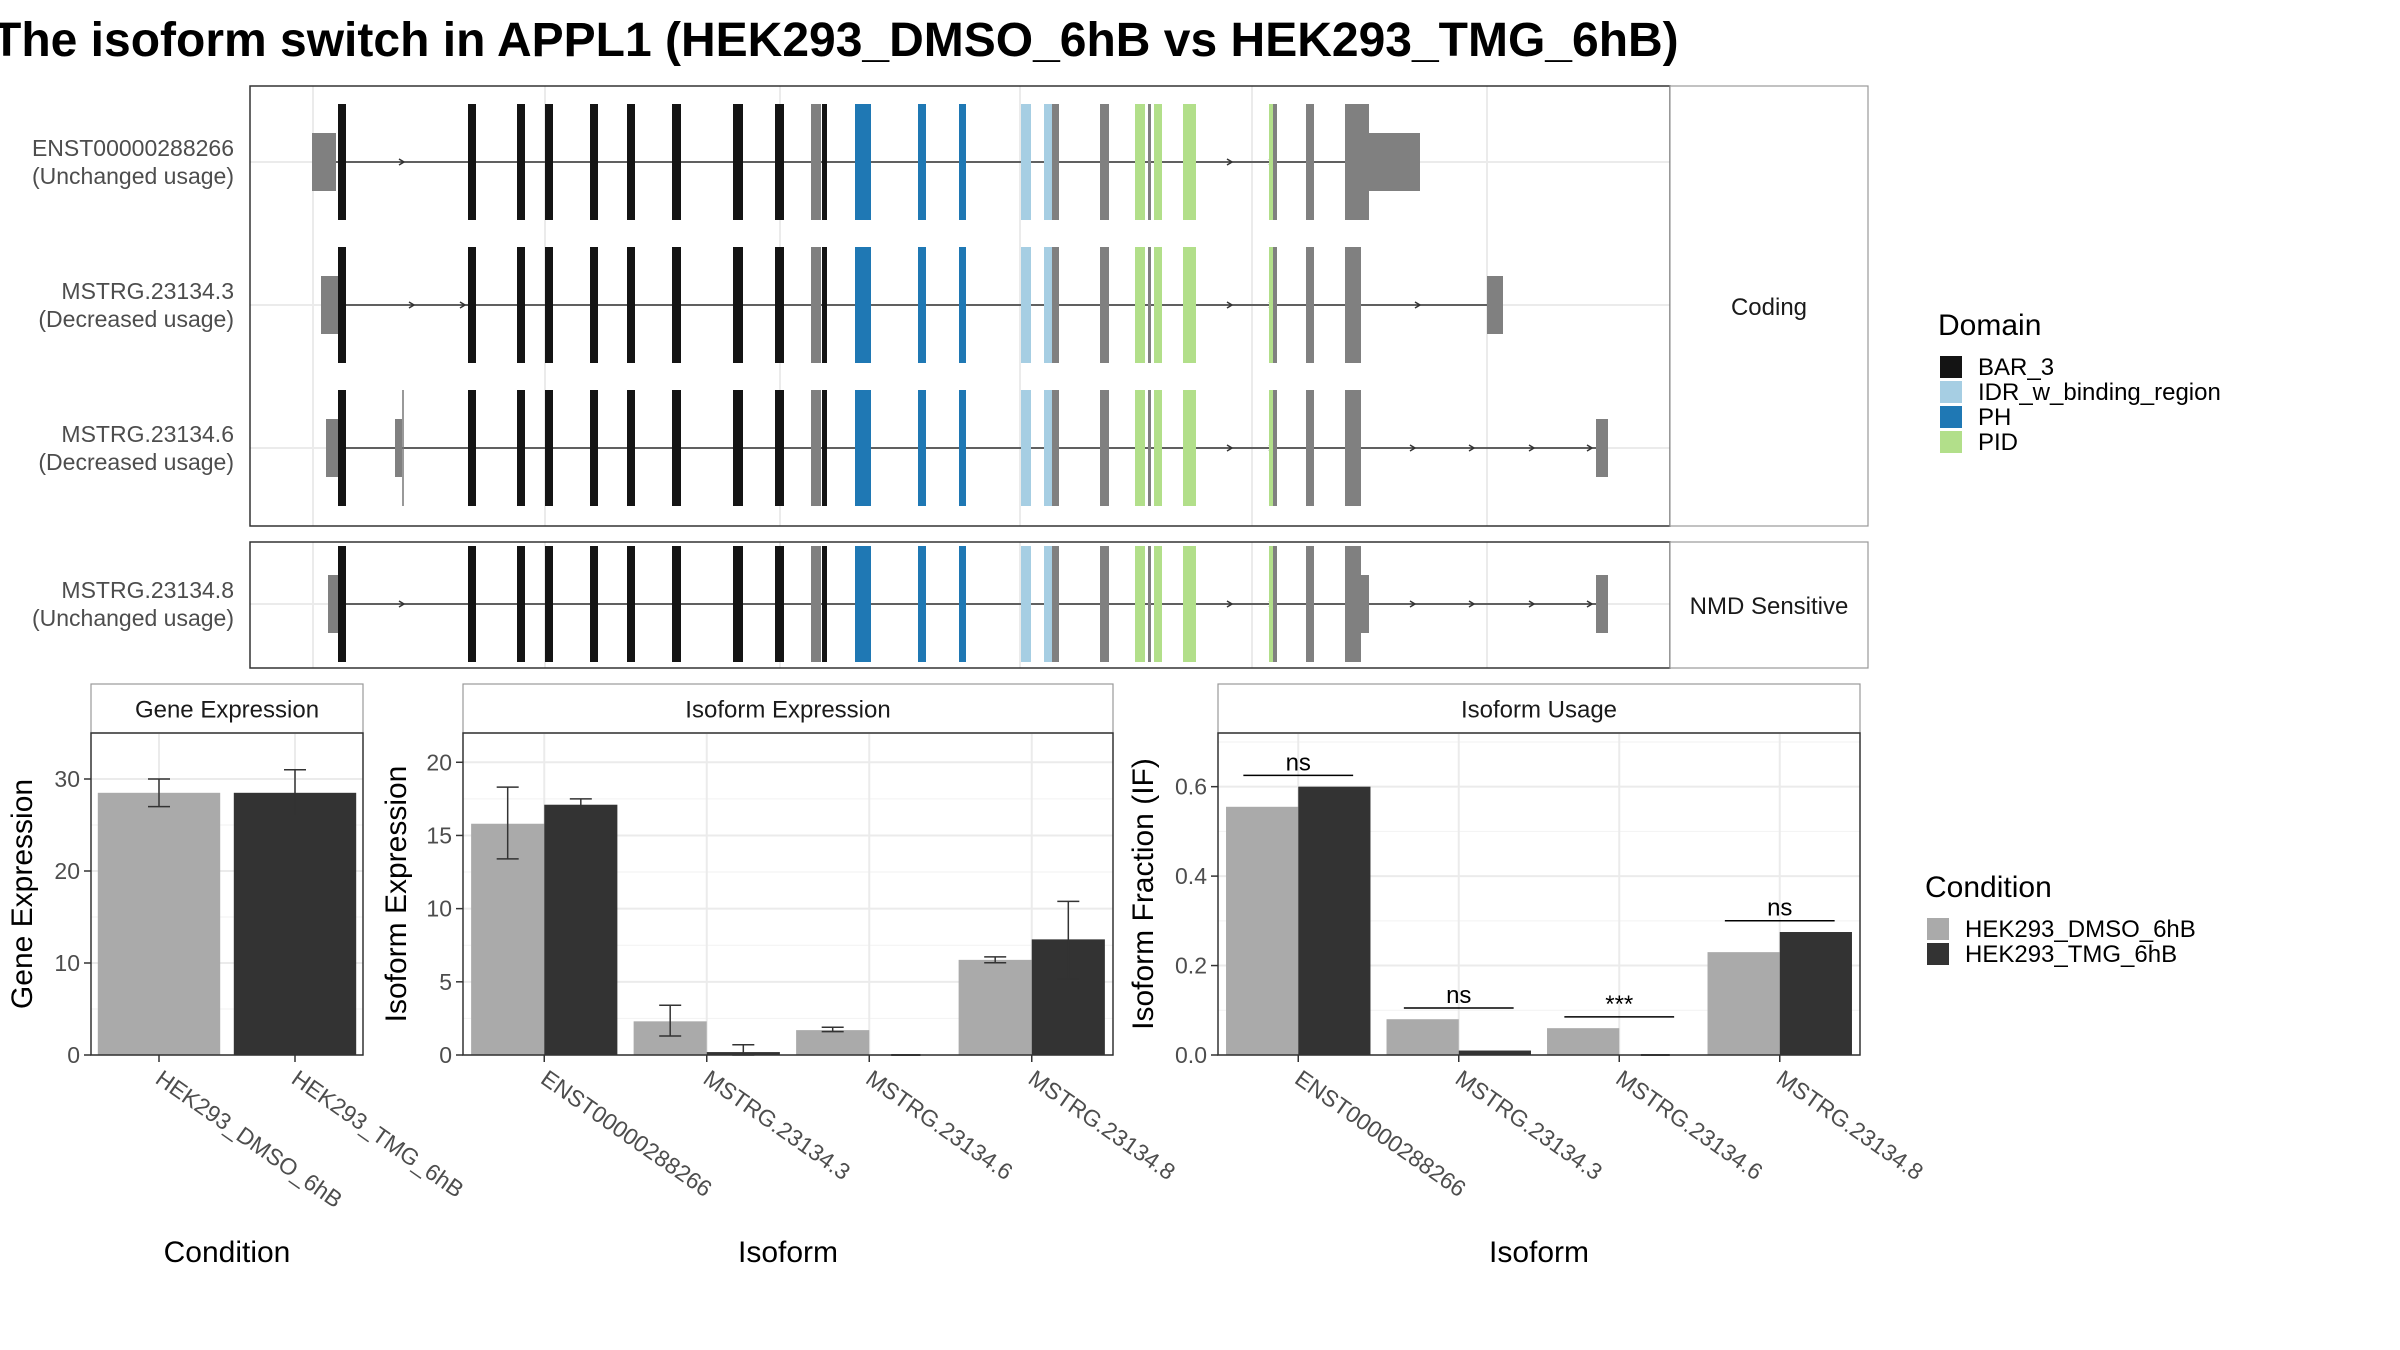 The height and width of the screenshot is (1350, 2400). I want to click on transcript-ENST00000288266, so click(866, 162).